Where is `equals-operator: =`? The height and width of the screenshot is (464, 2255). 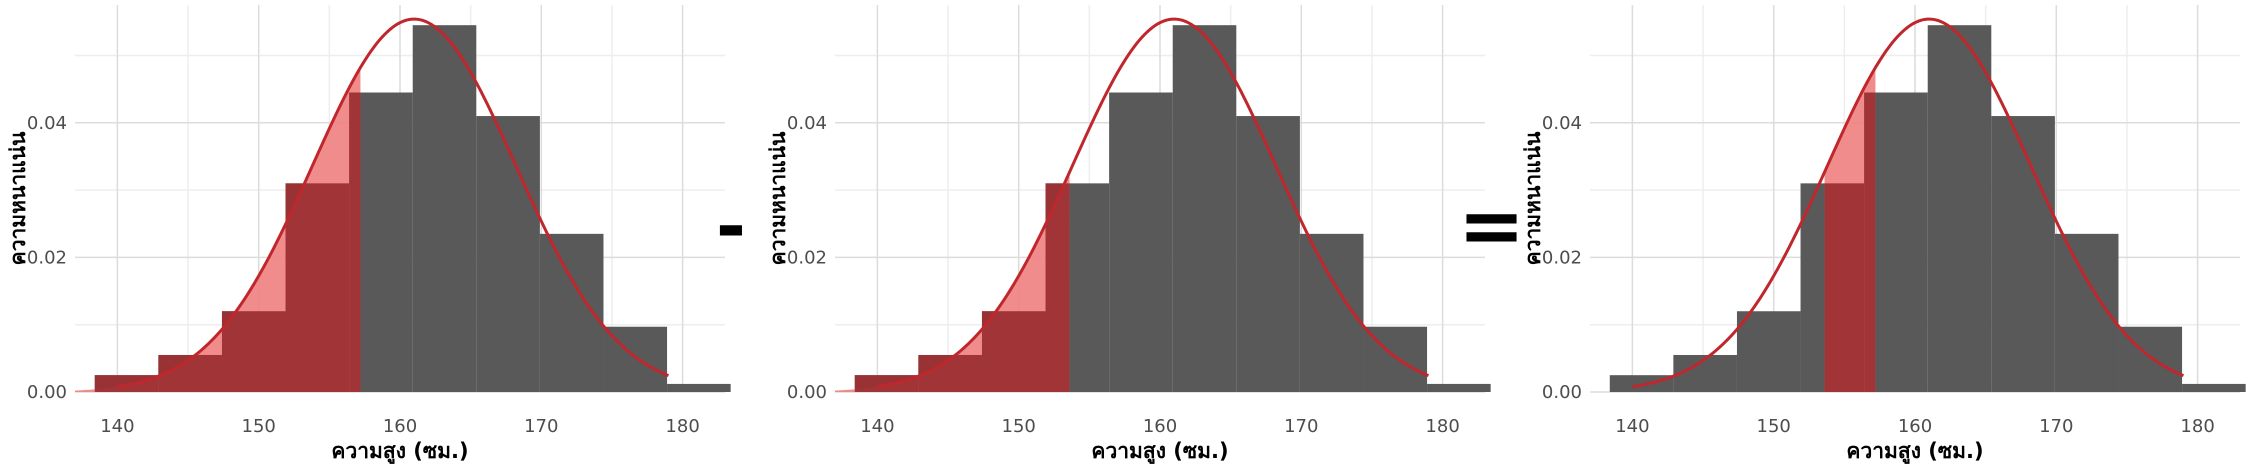 equals-operator: = is located at coordinates (1492, 225).